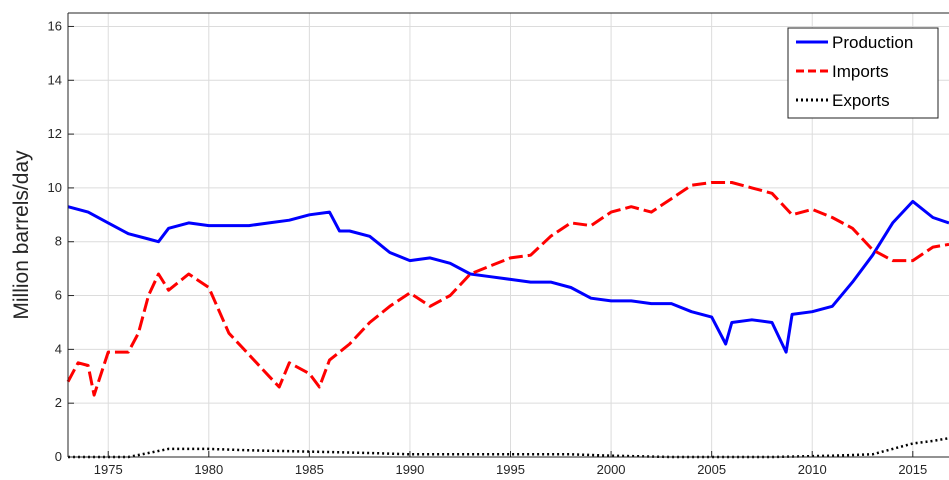  Describe the element at coordinates (812, 469) in the screenshot. I see `x-tick-label: 2010` at that location.